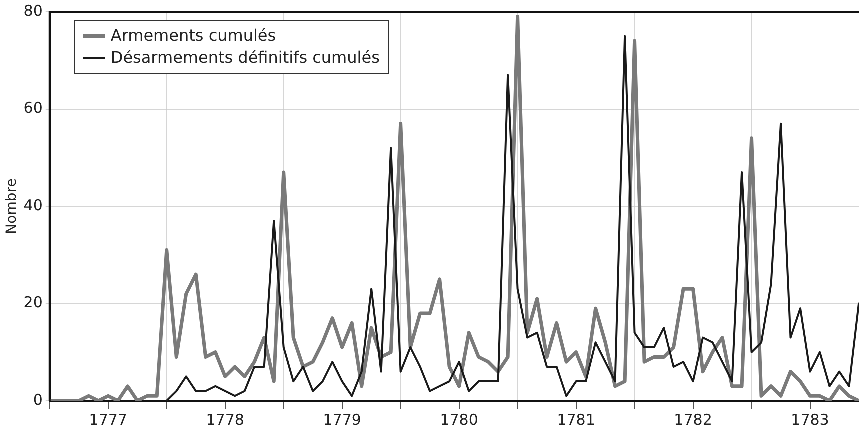 Image resolution: width=859 pixels, height=437 pixels. What do you see at coordinates (245, 58) in the screenshot?
I see `legend-label: Désarmements définitifs cumulés` at bounding box center [245, 58].